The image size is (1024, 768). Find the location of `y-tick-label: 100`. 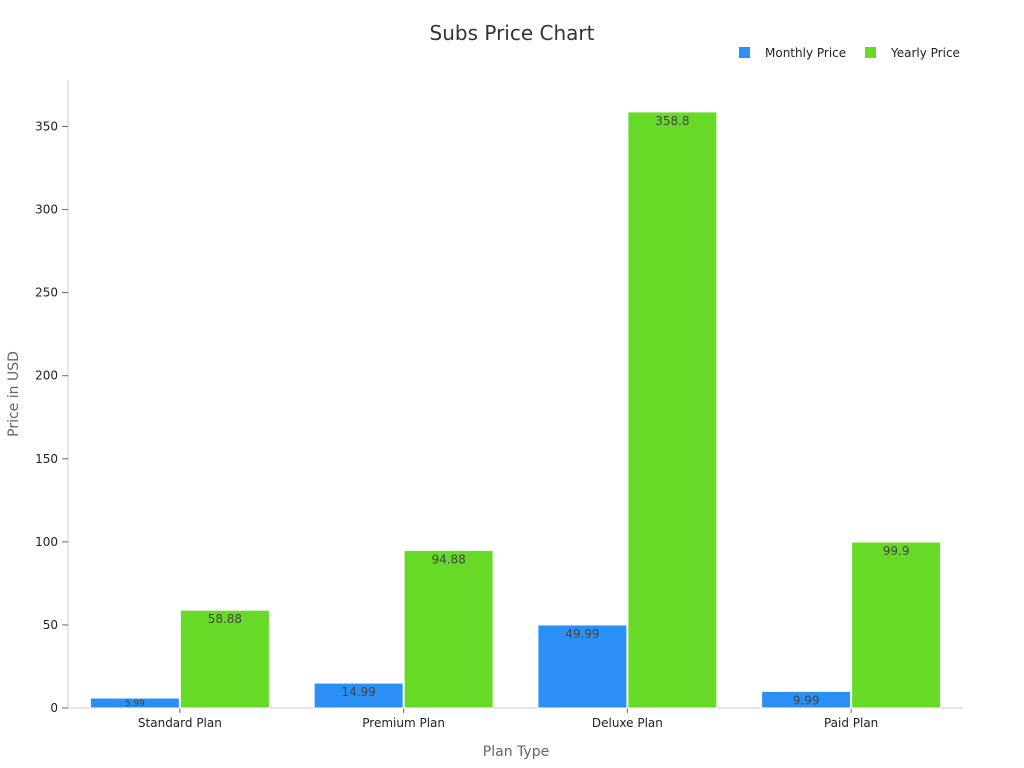

y-tick-label: 100 is located at coordinates (46, 542).